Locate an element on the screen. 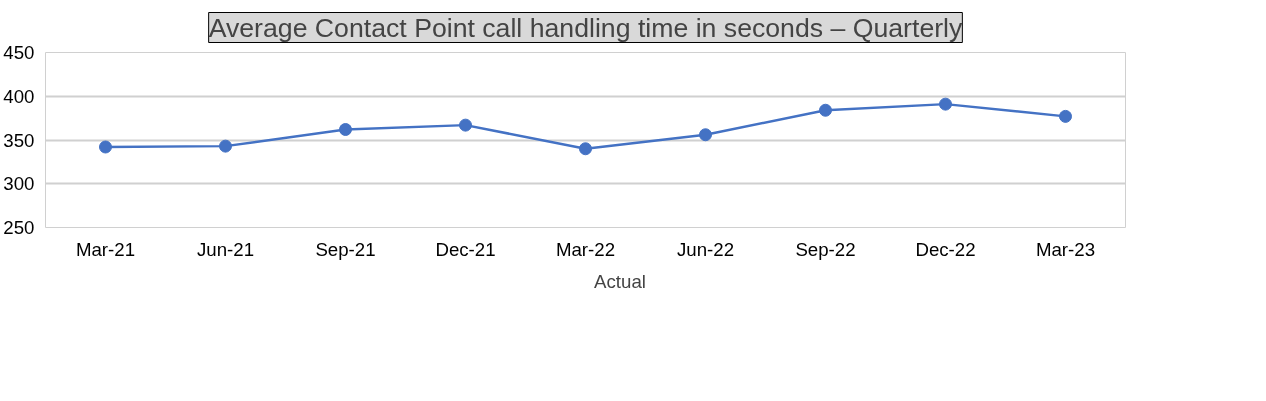 Image resolution: width=1266 pixels, height=401 pixels. y-tick-label: 250 is located at coordinates (19, 227).